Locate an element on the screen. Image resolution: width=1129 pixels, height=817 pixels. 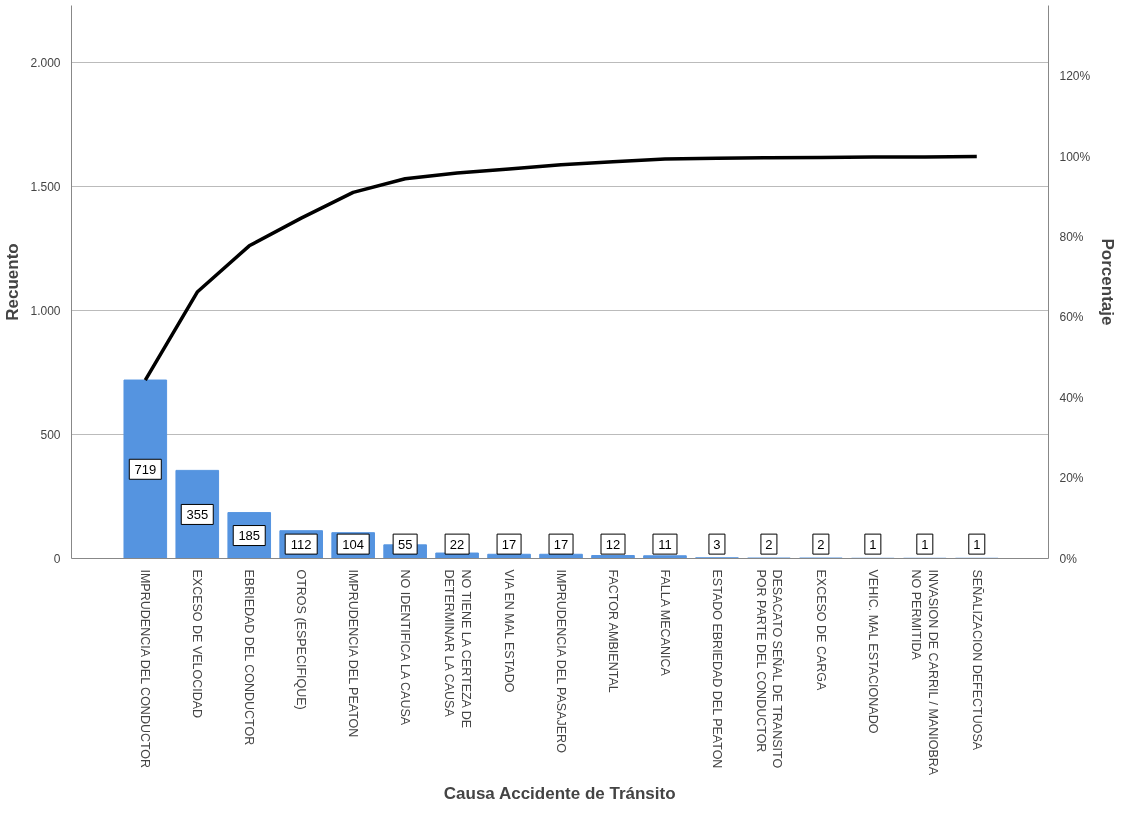
x-tick-label: VEHIC. MAL ESTACIONADO is located at coordinates (872, 651).